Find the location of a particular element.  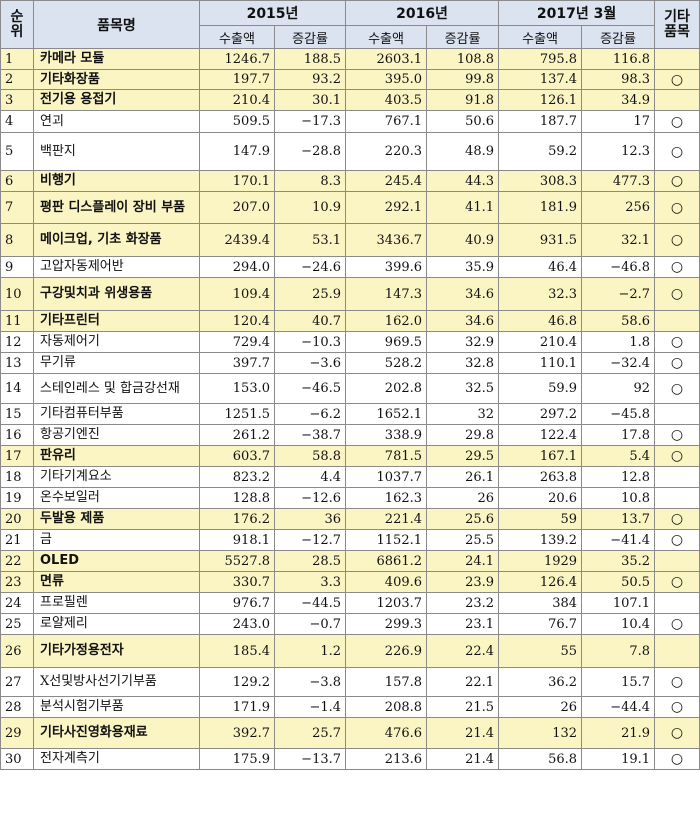

export-2015: 823.2 is located at coordinates (237, 477).